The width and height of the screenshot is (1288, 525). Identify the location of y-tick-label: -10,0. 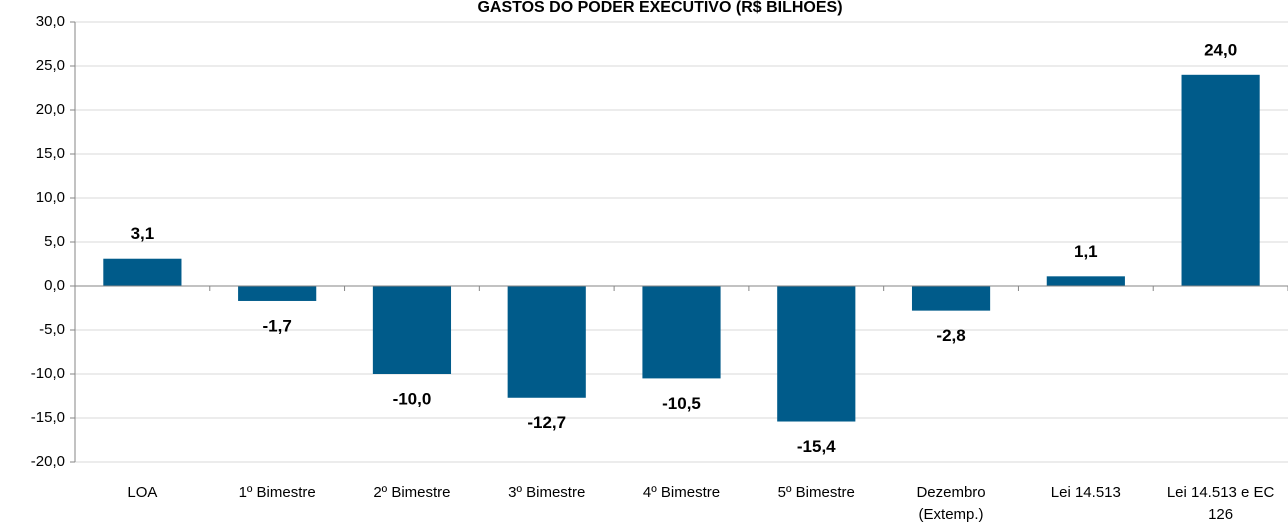
(48, 373).